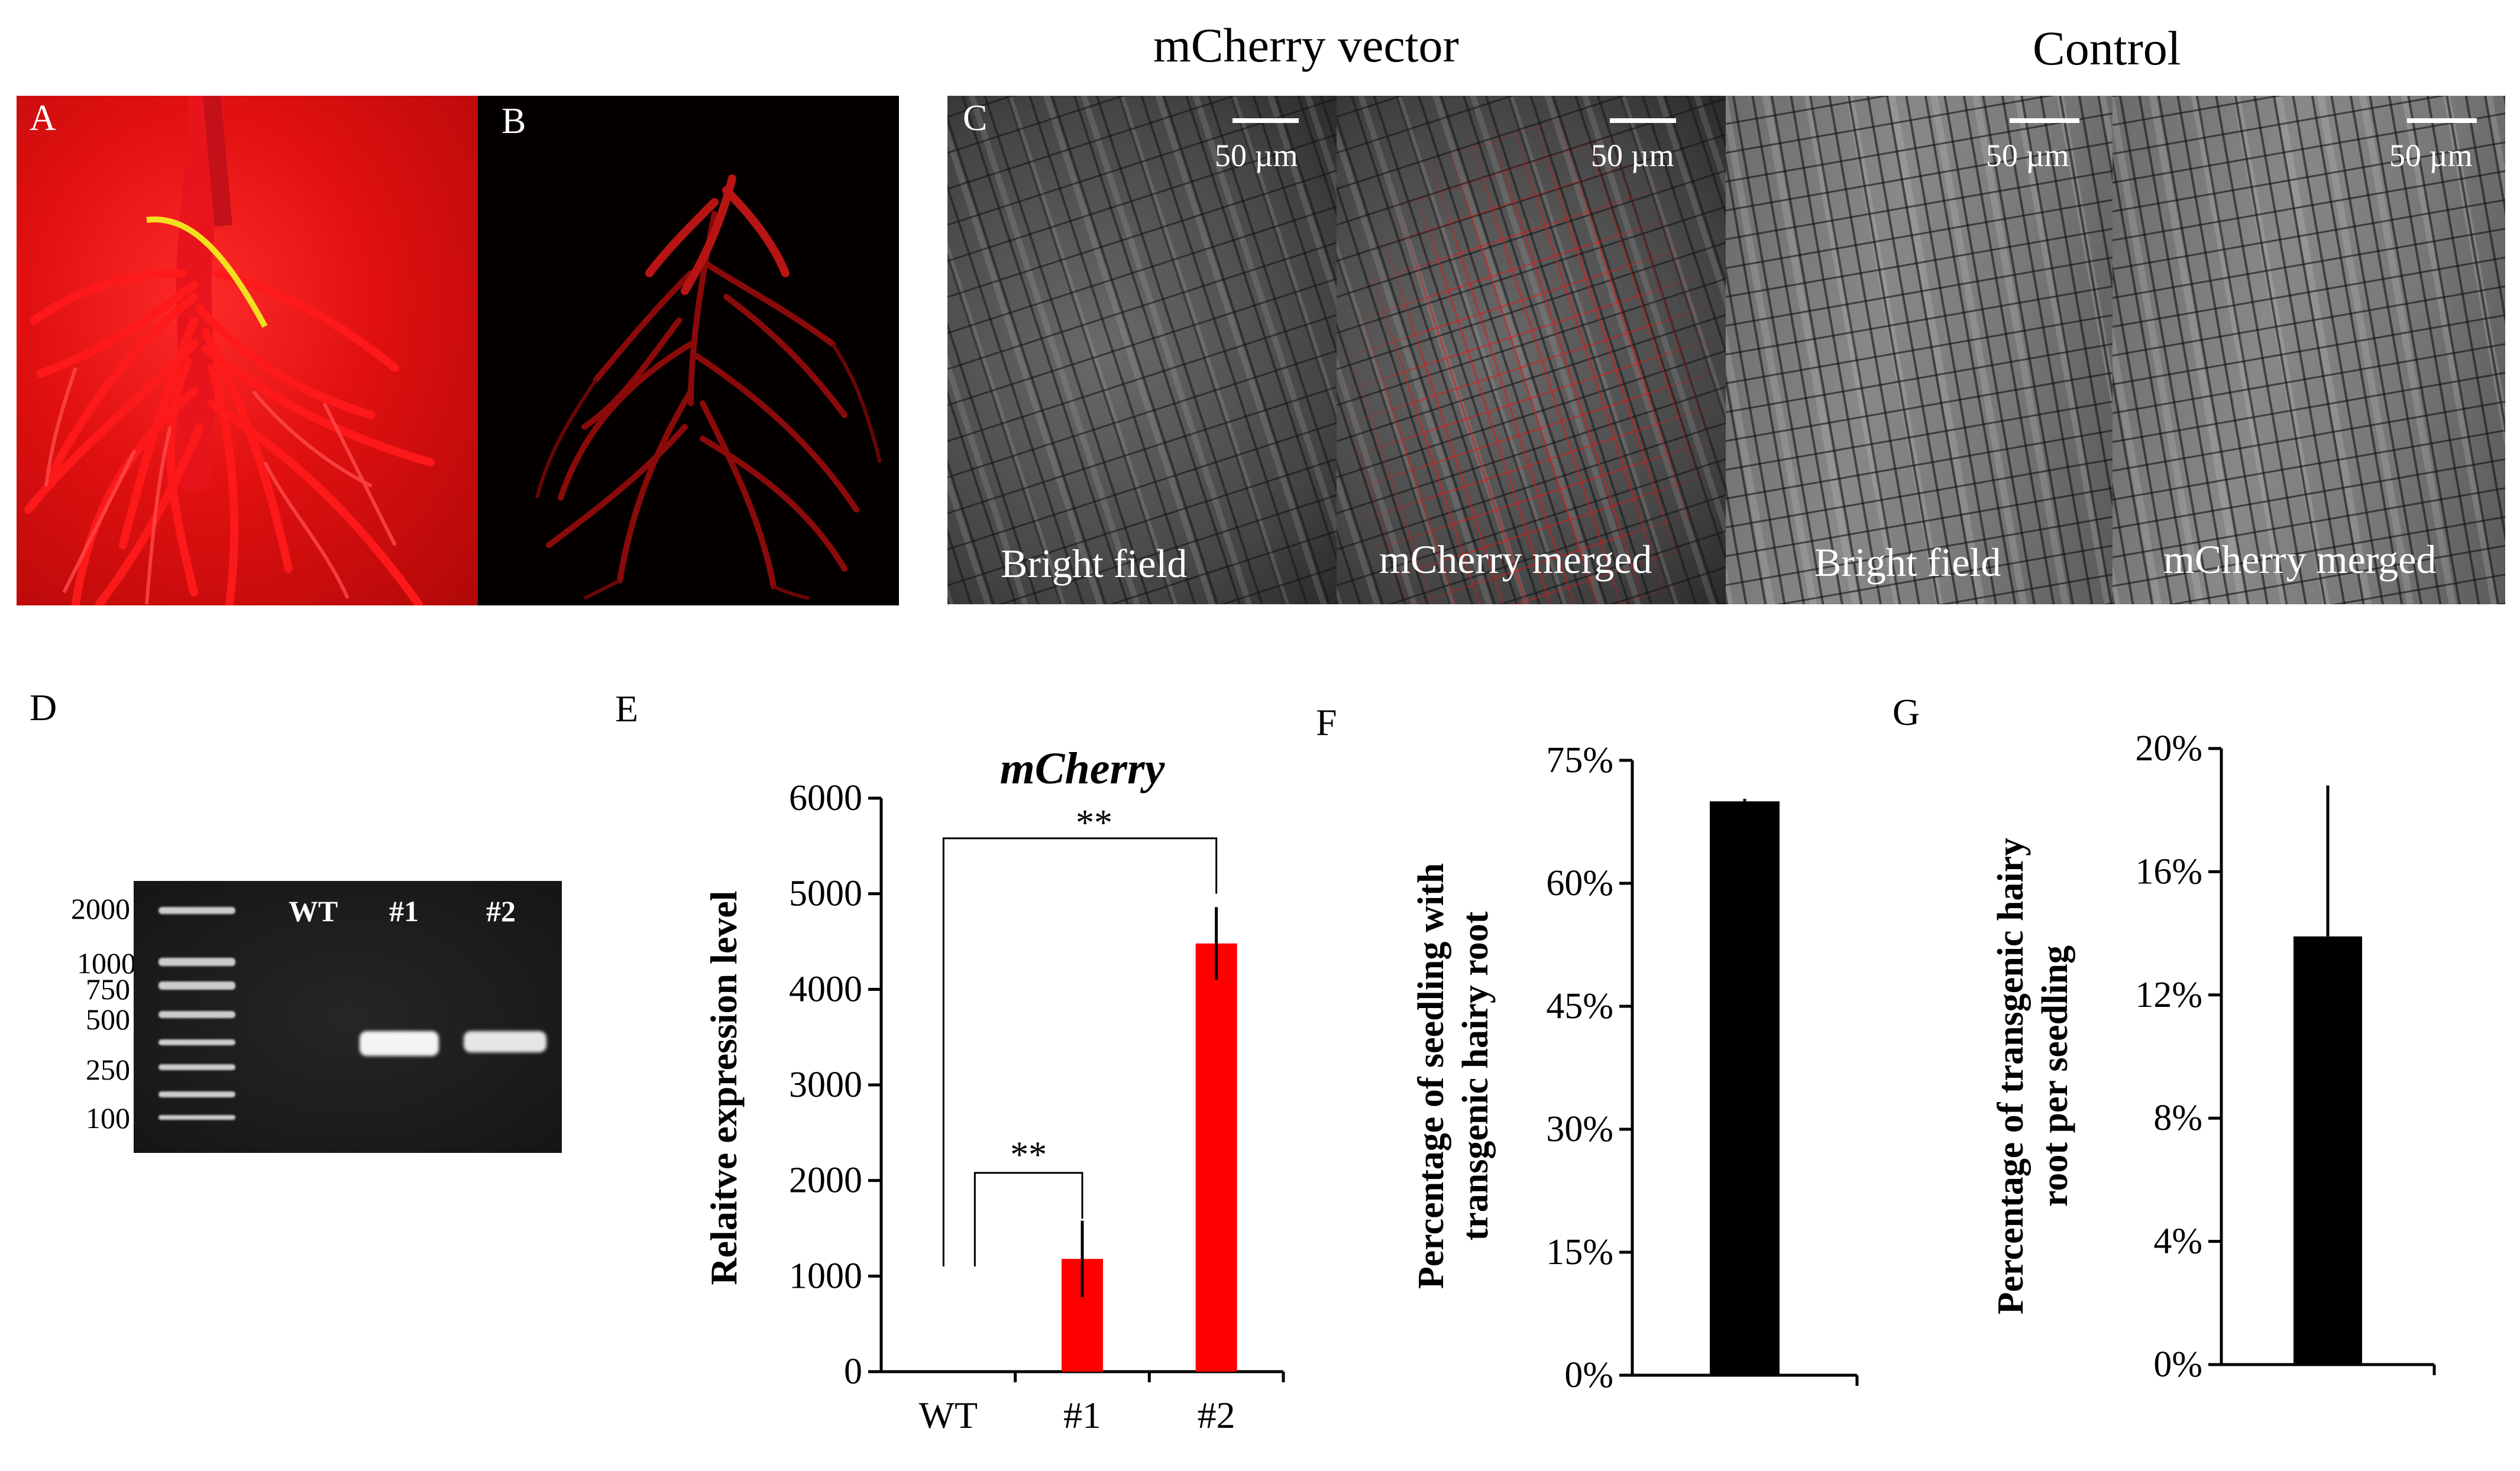 Image resolution: width=2520 pixels, height=1471 pixels. What do you see at coordinates (2168, 748) in the screenshot?
I see `y-tick-label: 20%` at bounding box center [2168, 748].